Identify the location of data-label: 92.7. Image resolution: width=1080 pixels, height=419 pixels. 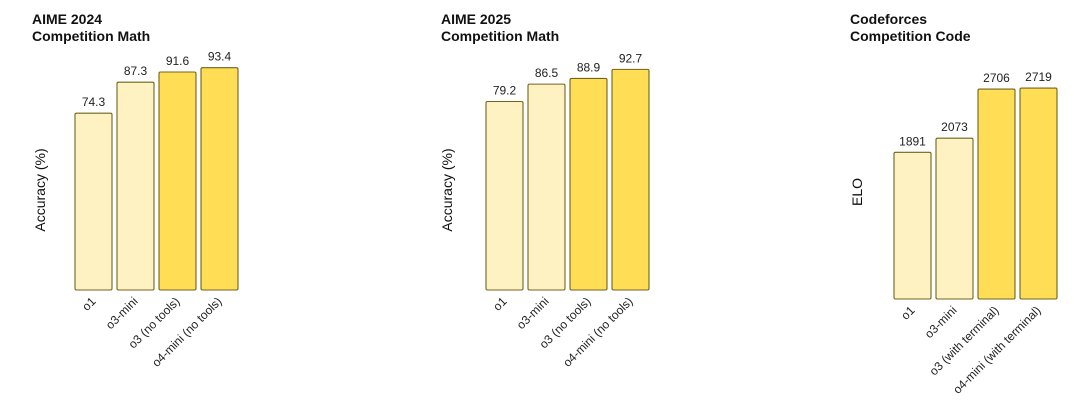
(631, 58).